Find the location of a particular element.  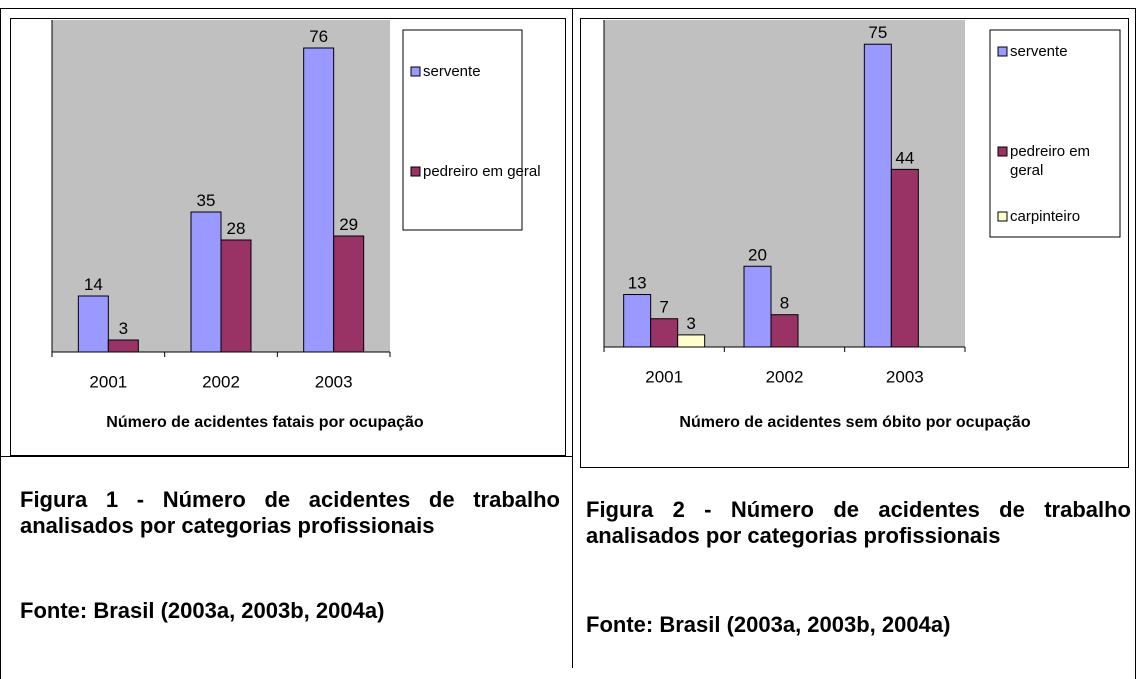

legend-label: carpinteiro is located at coordinates (1045, 216).